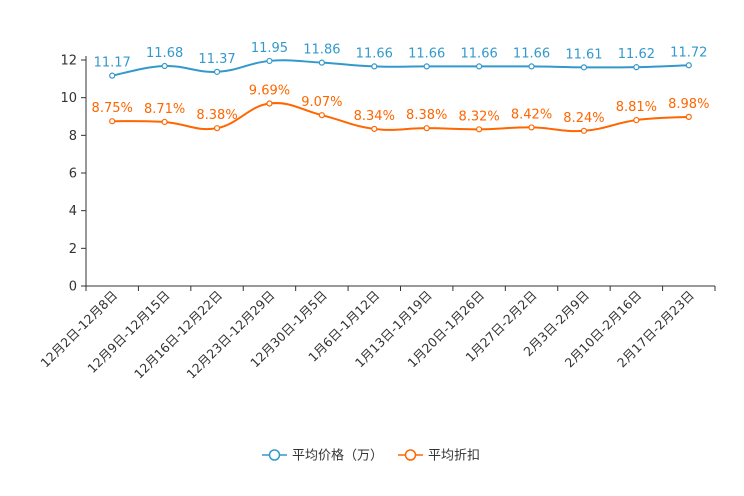 The image size is (744, 496). What do you see at coordinates (73, 136) in the screenshot?
I see `y-tick-label: 8` at bounding box center [73, 136].